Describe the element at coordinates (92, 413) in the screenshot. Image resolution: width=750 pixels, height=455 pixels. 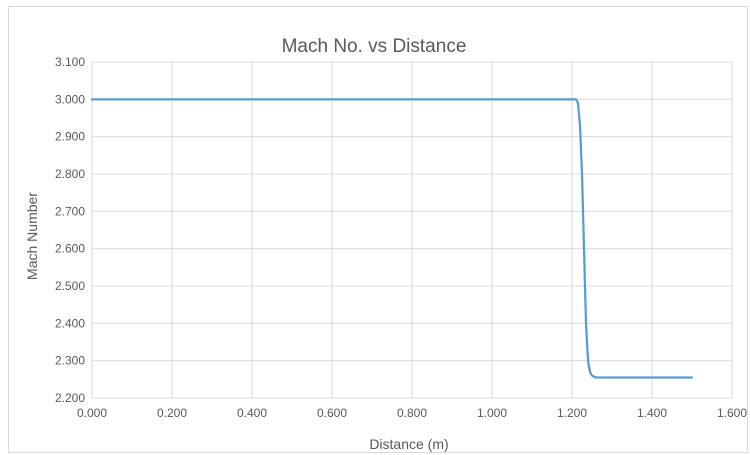
I see `x-tick-label: 0.000` at that location.